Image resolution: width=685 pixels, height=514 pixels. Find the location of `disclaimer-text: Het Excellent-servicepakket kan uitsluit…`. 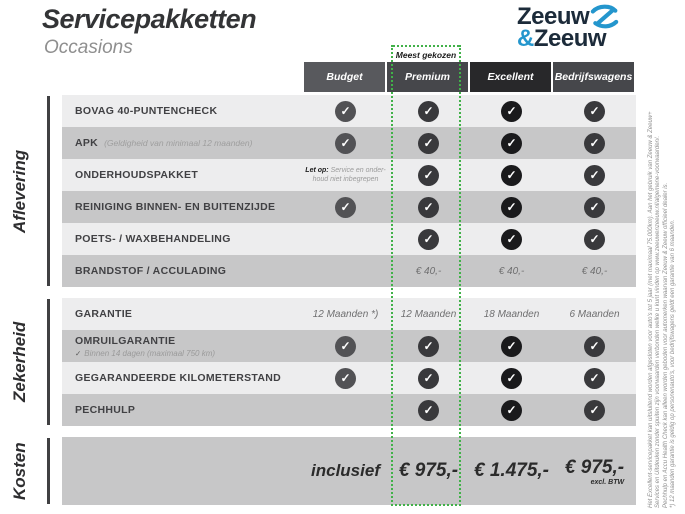

disclaimer-text: Het Excellent-servicepakket kan uitsluit… is located at coordinates (663, 258).